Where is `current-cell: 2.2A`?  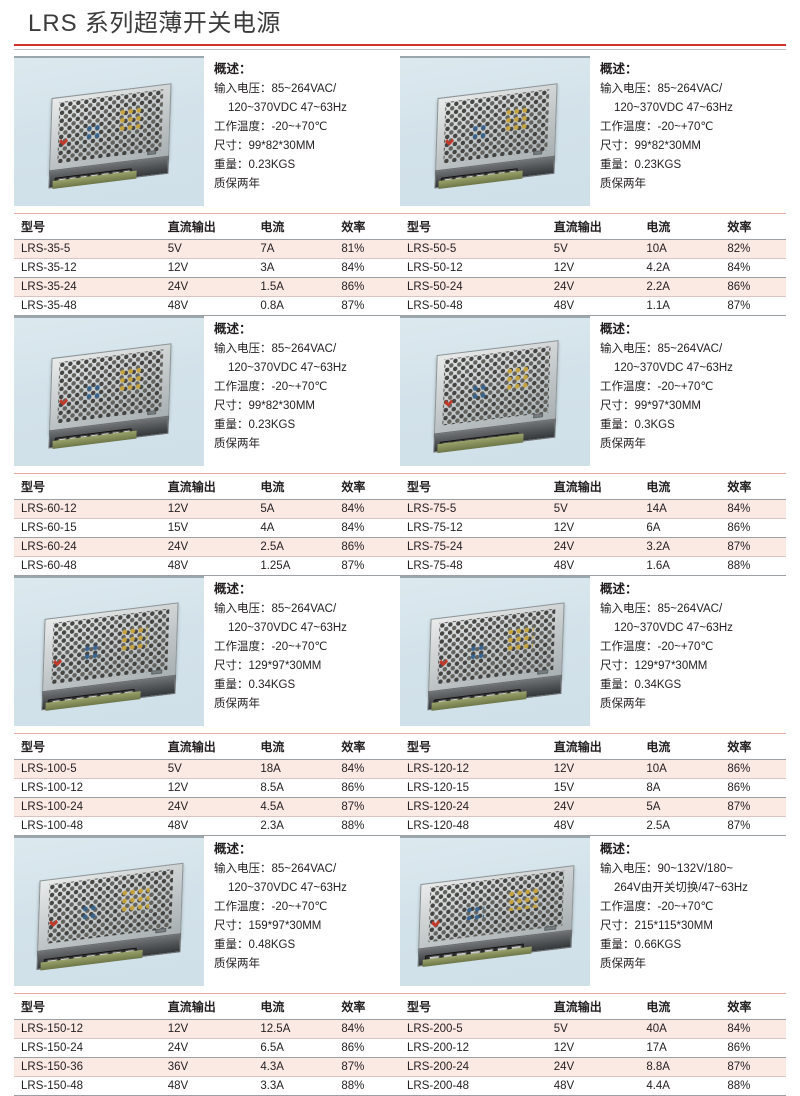 current-cell: 2.2A is located at coordinates (680, 287).